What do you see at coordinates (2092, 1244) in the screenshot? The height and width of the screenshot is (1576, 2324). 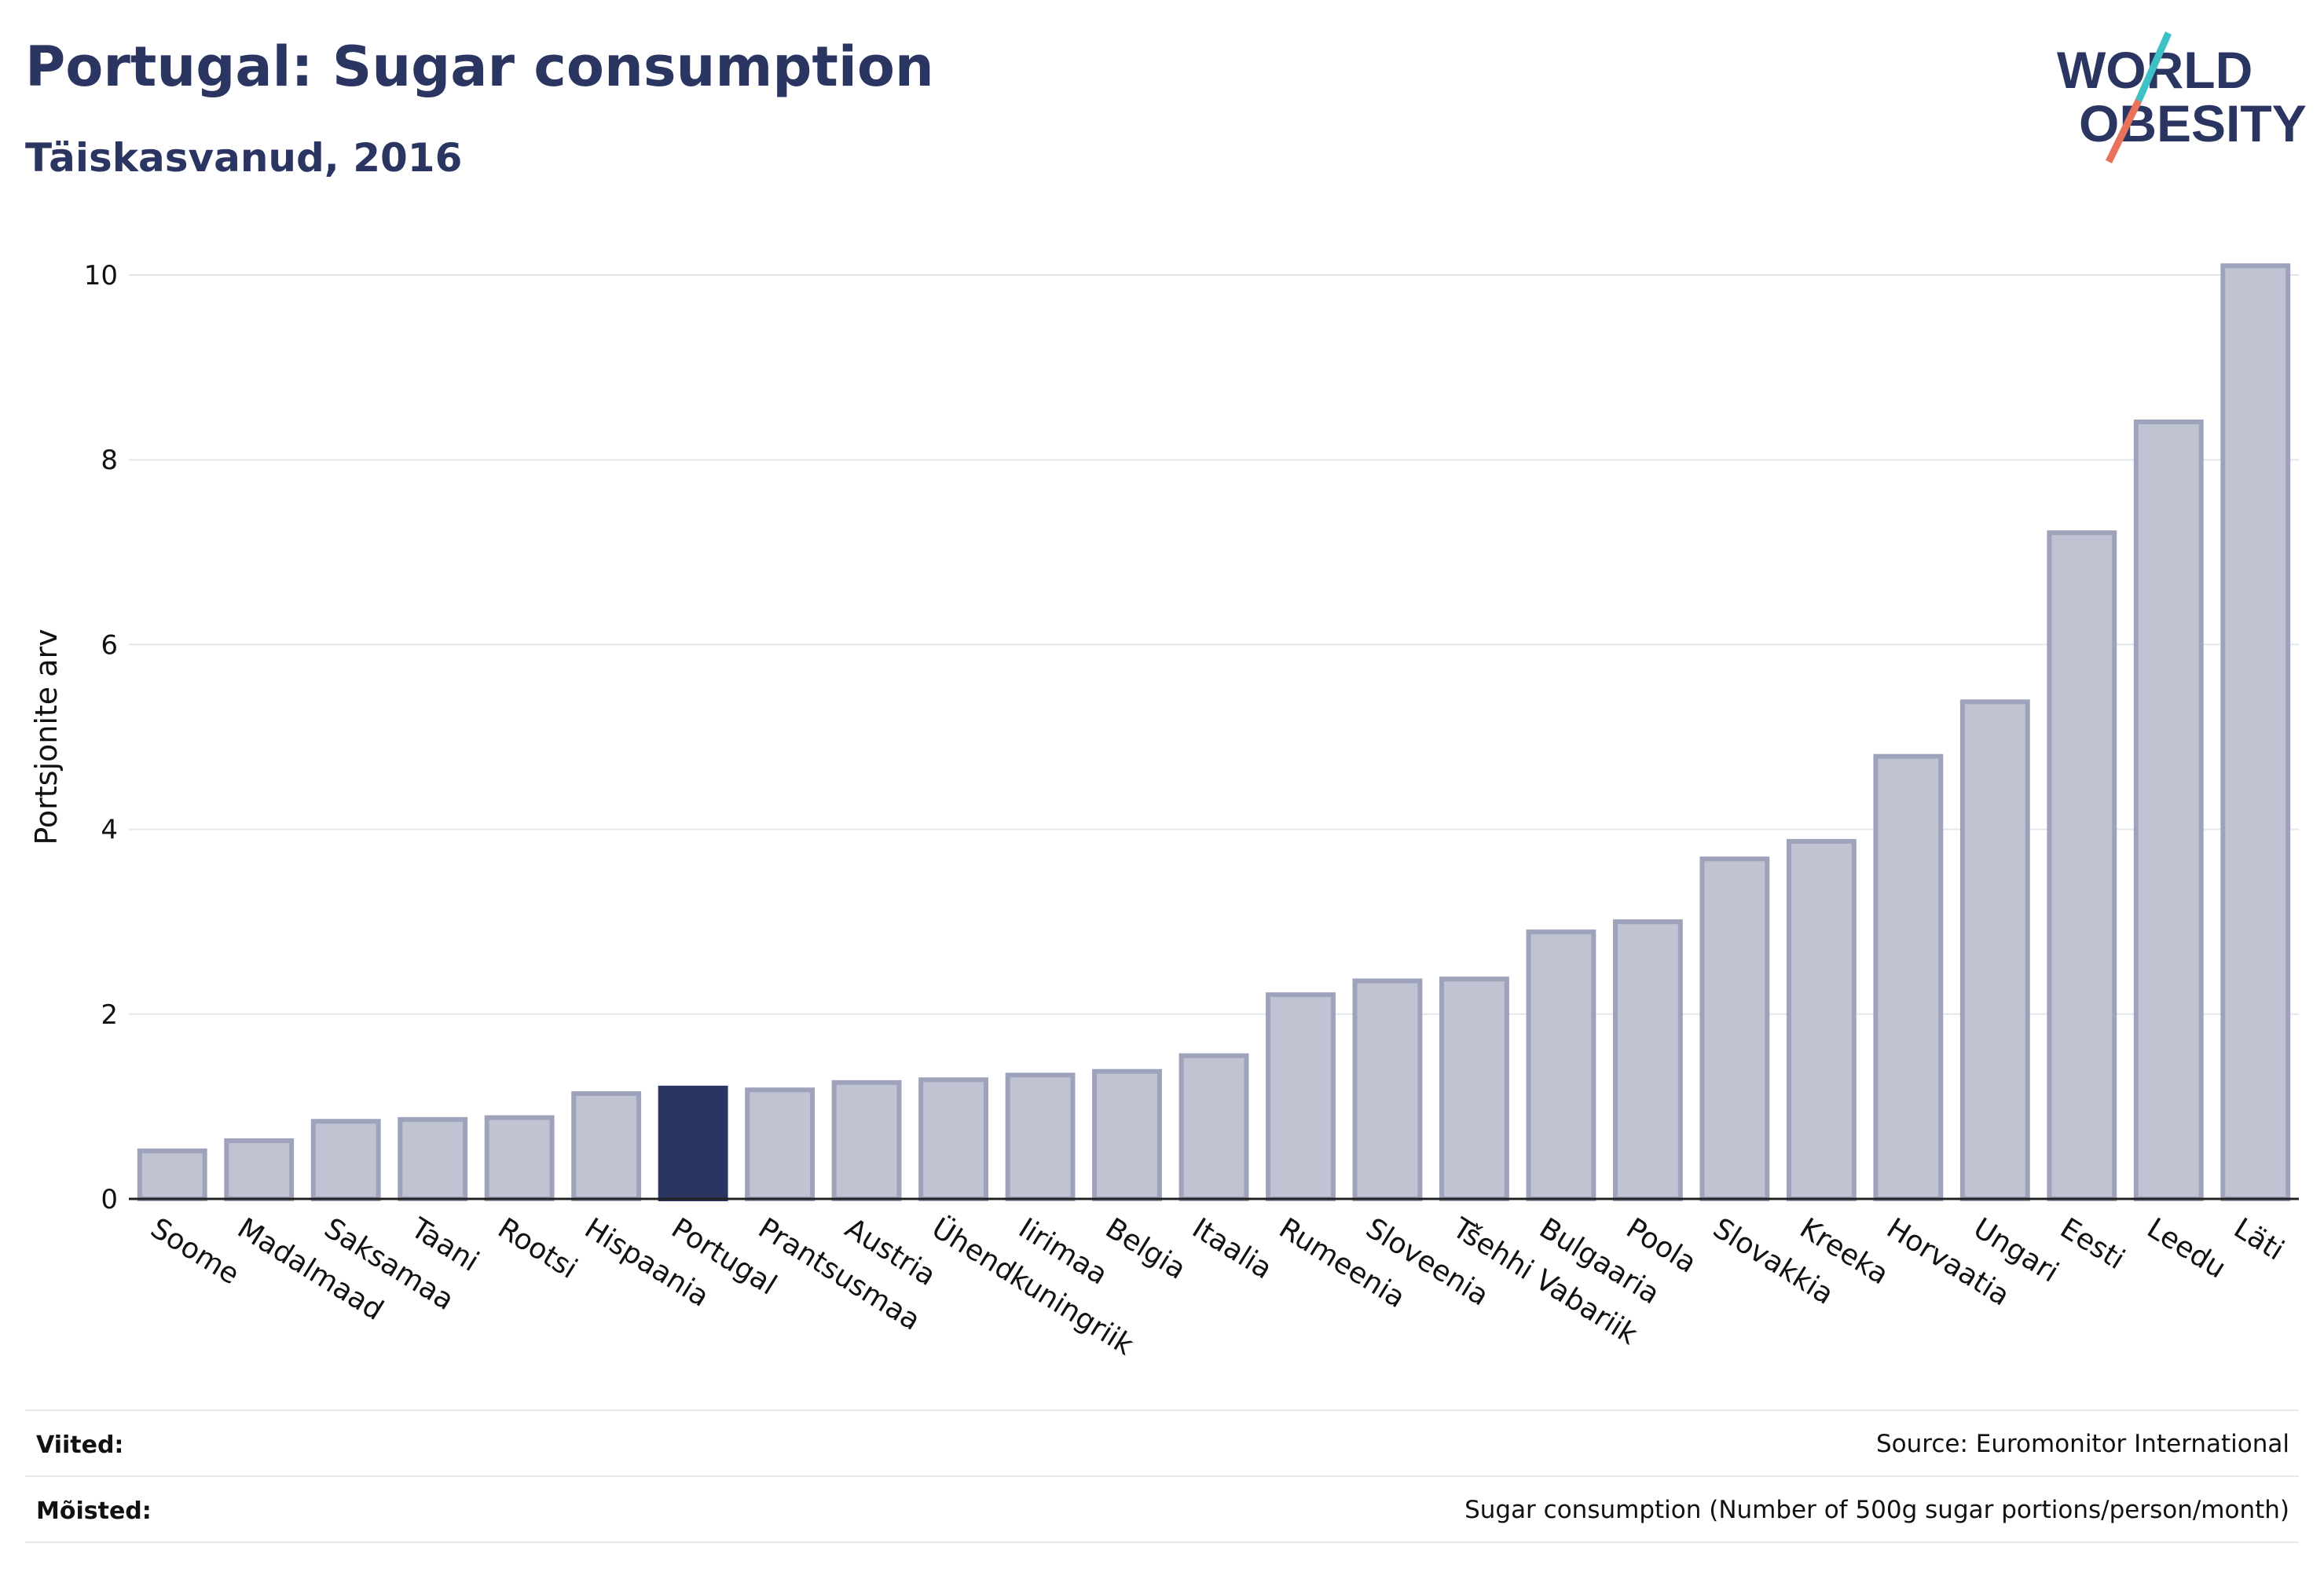 I see `x-tick-label: Eesti` at bounding box center [2092, 1244].